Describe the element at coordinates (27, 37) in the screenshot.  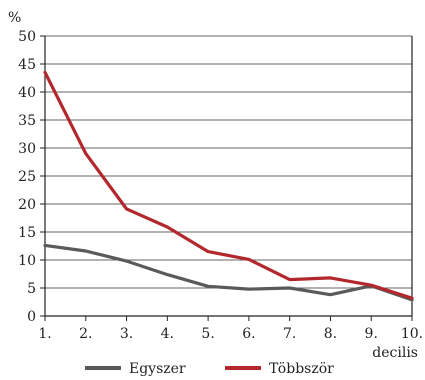
I see `y-tick-label: 50` at that location.